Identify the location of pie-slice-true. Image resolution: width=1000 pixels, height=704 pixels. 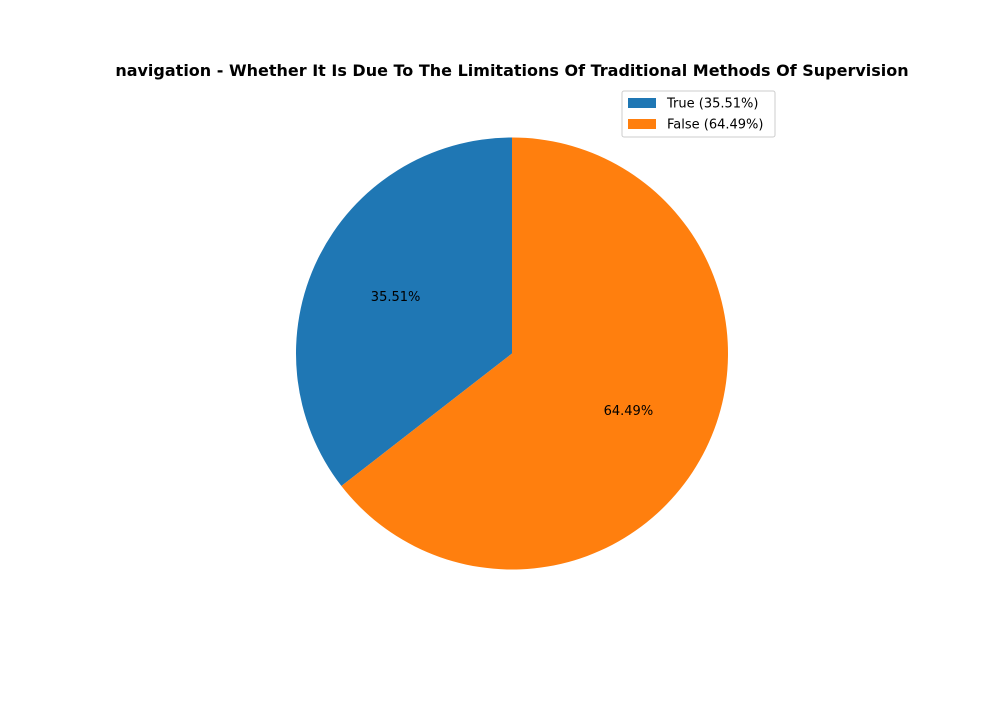
(404, 311).